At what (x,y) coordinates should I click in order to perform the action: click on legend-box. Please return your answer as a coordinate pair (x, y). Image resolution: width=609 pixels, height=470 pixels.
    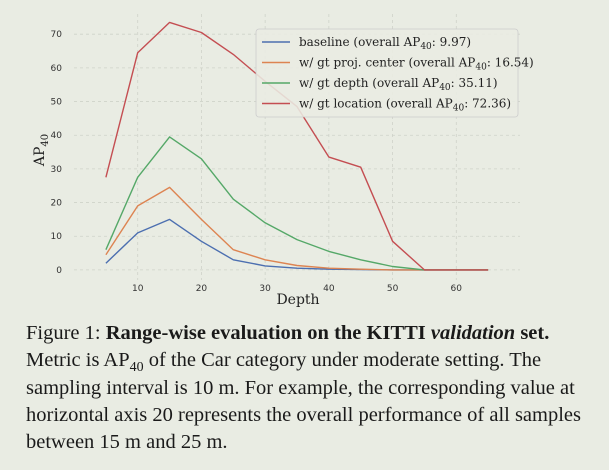
    Looking at the image, I should click on (387, 73).